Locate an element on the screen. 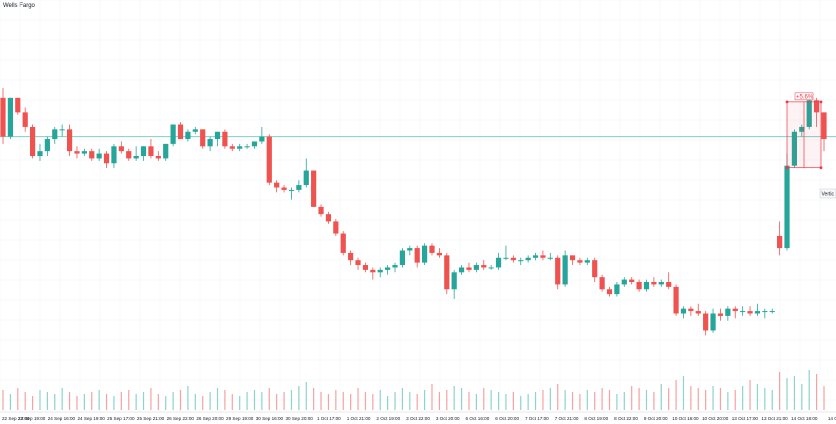 Image resolution: width=836 pixels, height=424 pixels. x-tick-label: 24 Sep 19:00 is located at coordinates (91, 418).